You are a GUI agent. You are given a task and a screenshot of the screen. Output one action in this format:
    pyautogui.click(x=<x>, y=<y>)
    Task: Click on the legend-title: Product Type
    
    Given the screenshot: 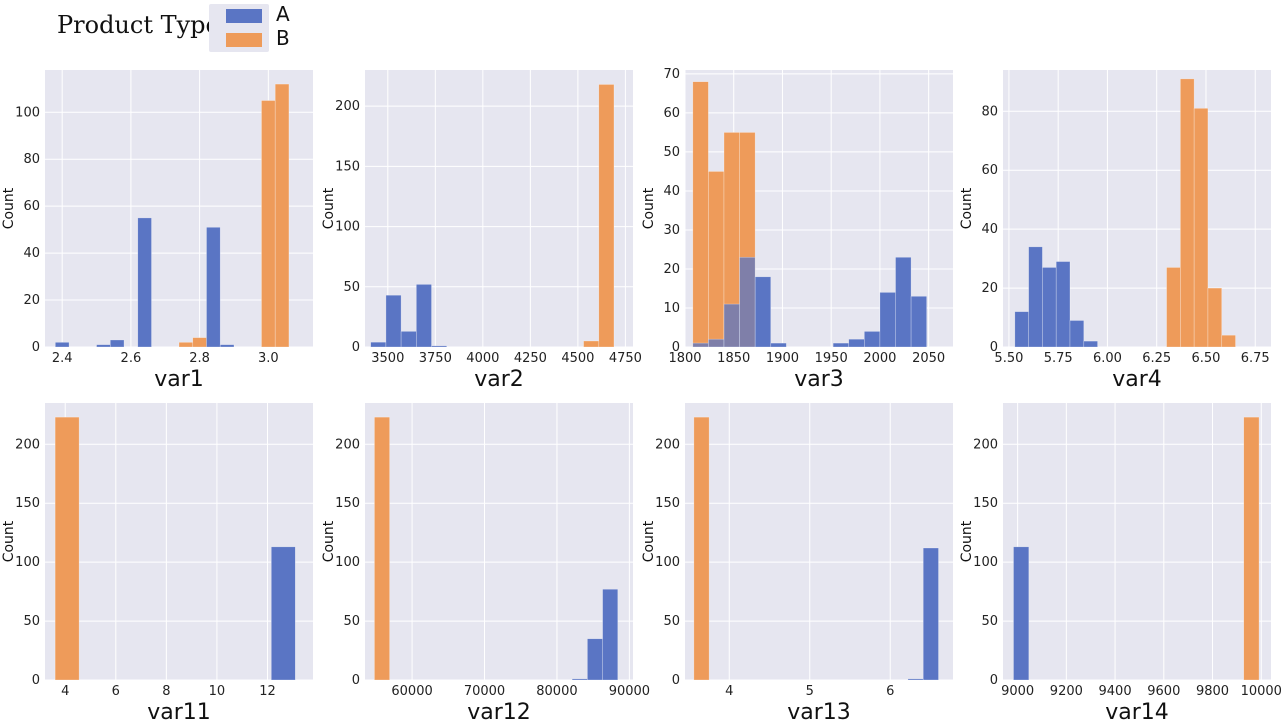 What is the action you would take?
    pyautogui.click(x=138, y=25)
    